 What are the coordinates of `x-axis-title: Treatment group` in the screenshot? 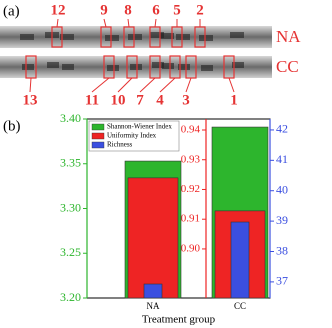 It's located at (179, 320).